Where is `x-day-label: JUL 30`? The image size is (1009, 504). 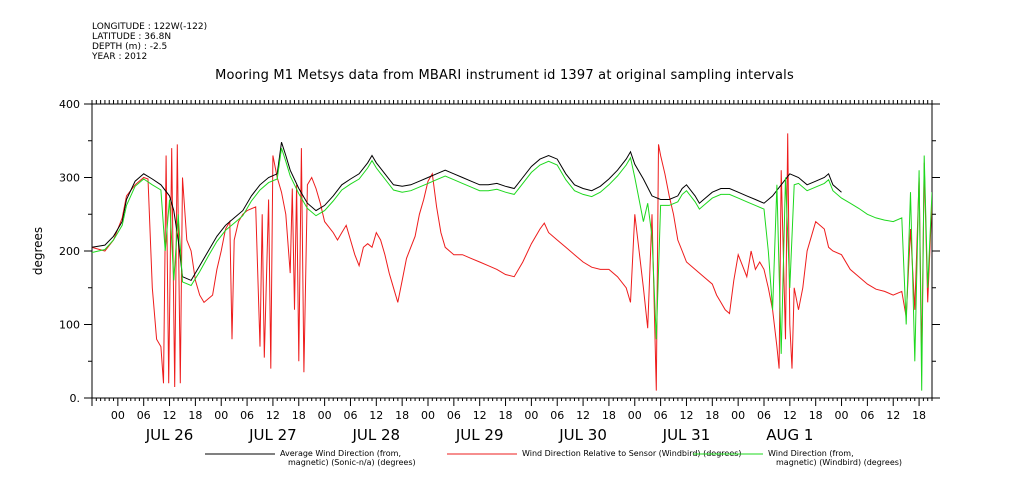 x-day-label: JUL 30 is located at coordinates (582, 435).